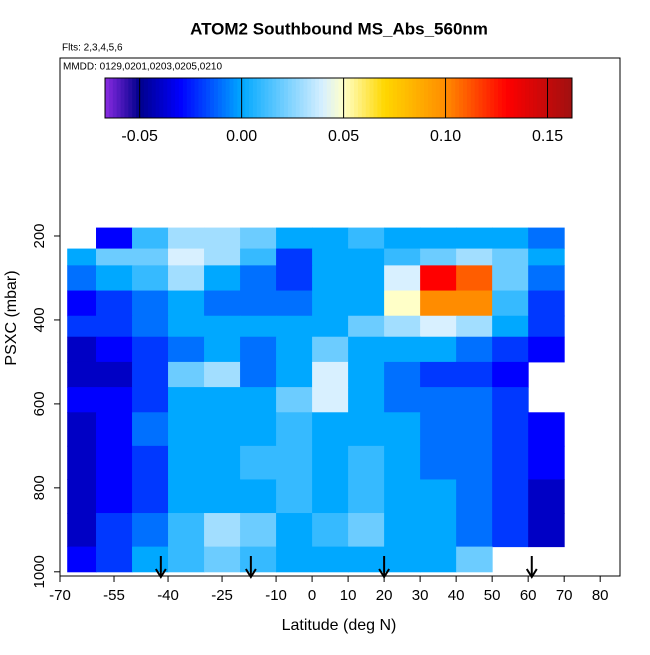 Image resolution: width=650 pixels, height=655 pixels. Describe the element at coordinates (139, 136) in the screenshot. I see `colorbar-tick-label: -0.05` at that location.